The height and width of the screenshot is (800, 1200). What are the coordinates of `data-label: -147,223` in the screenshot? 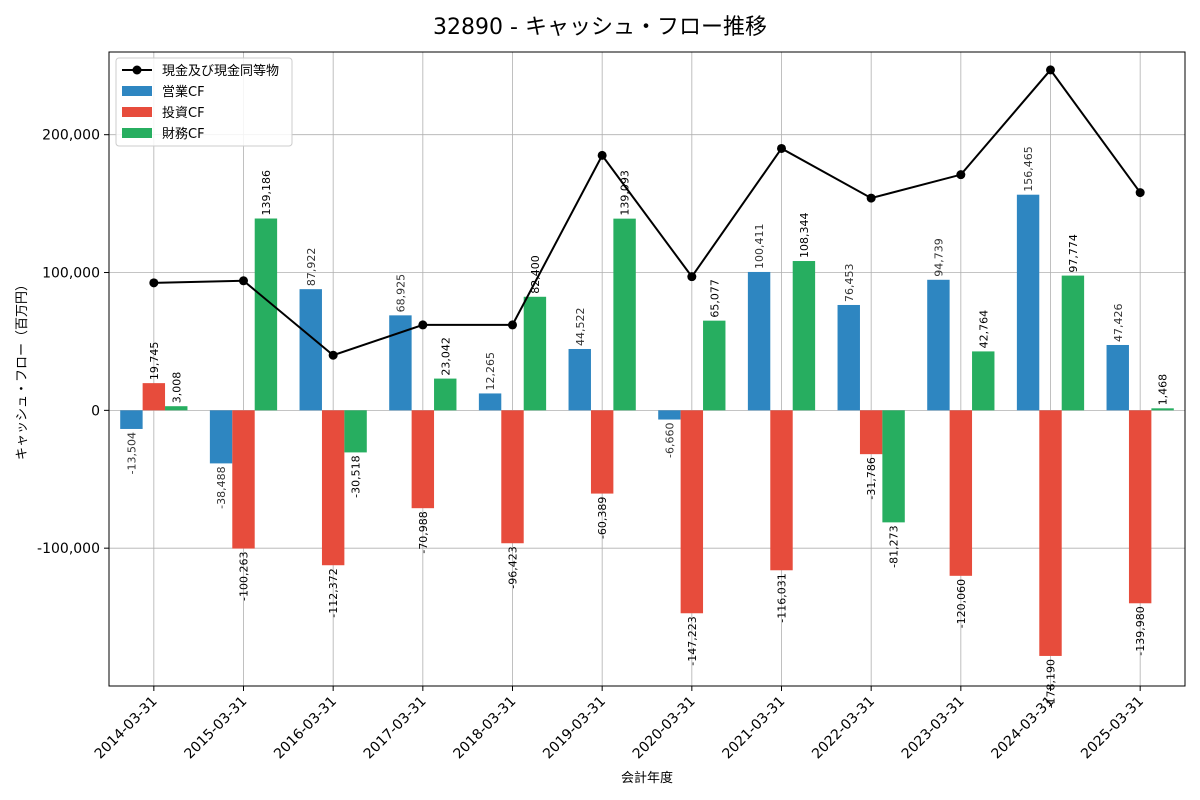 It's located at (692, 640).